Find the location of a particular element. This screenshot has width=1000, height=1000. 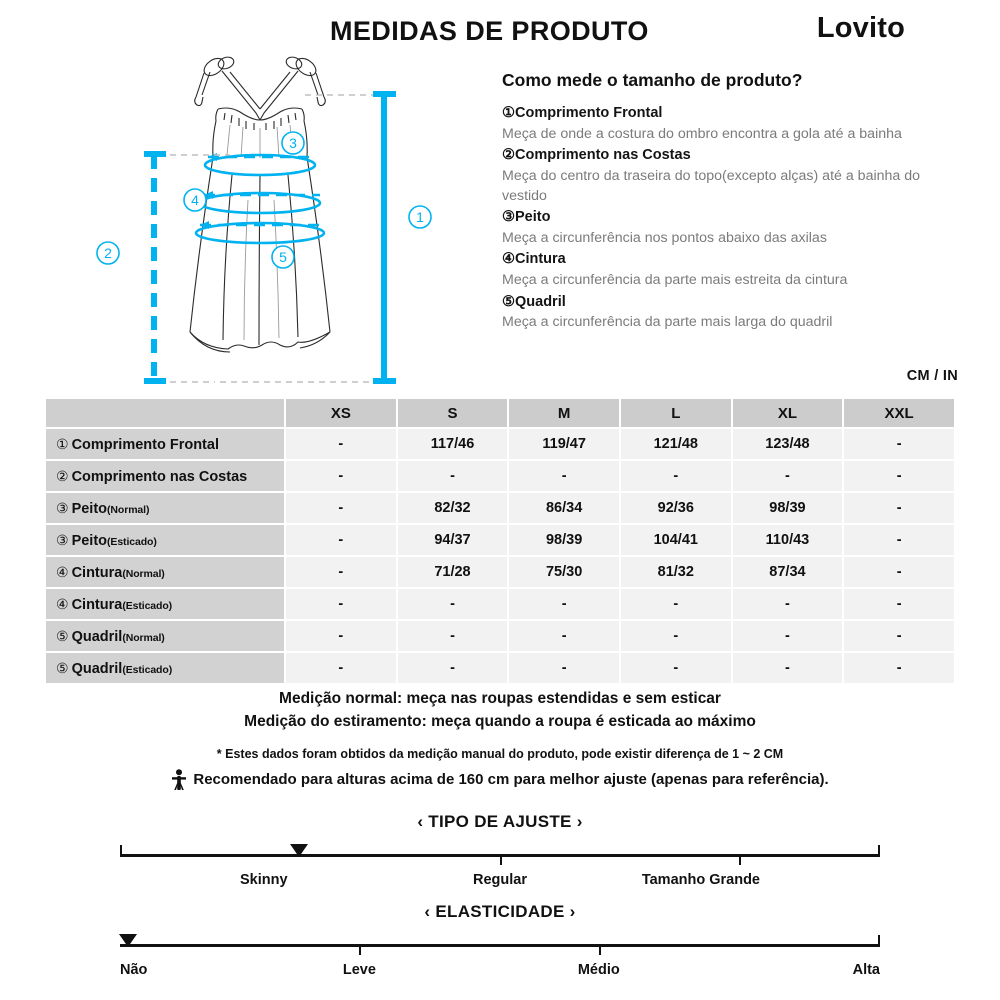

cell-value: 86/34 is located at coordinates (564, 508).